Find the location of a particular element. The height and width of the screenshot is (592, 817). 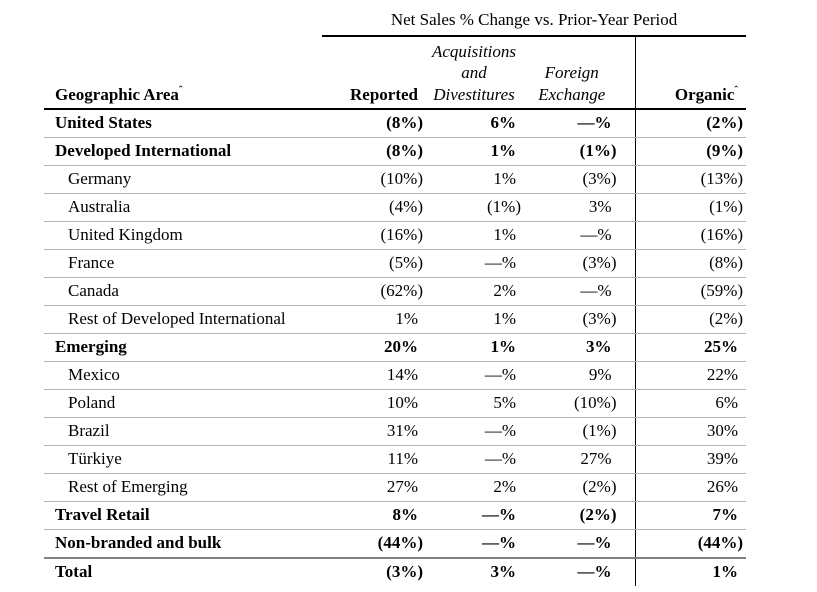

table-row: Rest of Emerging 27% 2% (2%) 26% is located at coordinates (395, 487).